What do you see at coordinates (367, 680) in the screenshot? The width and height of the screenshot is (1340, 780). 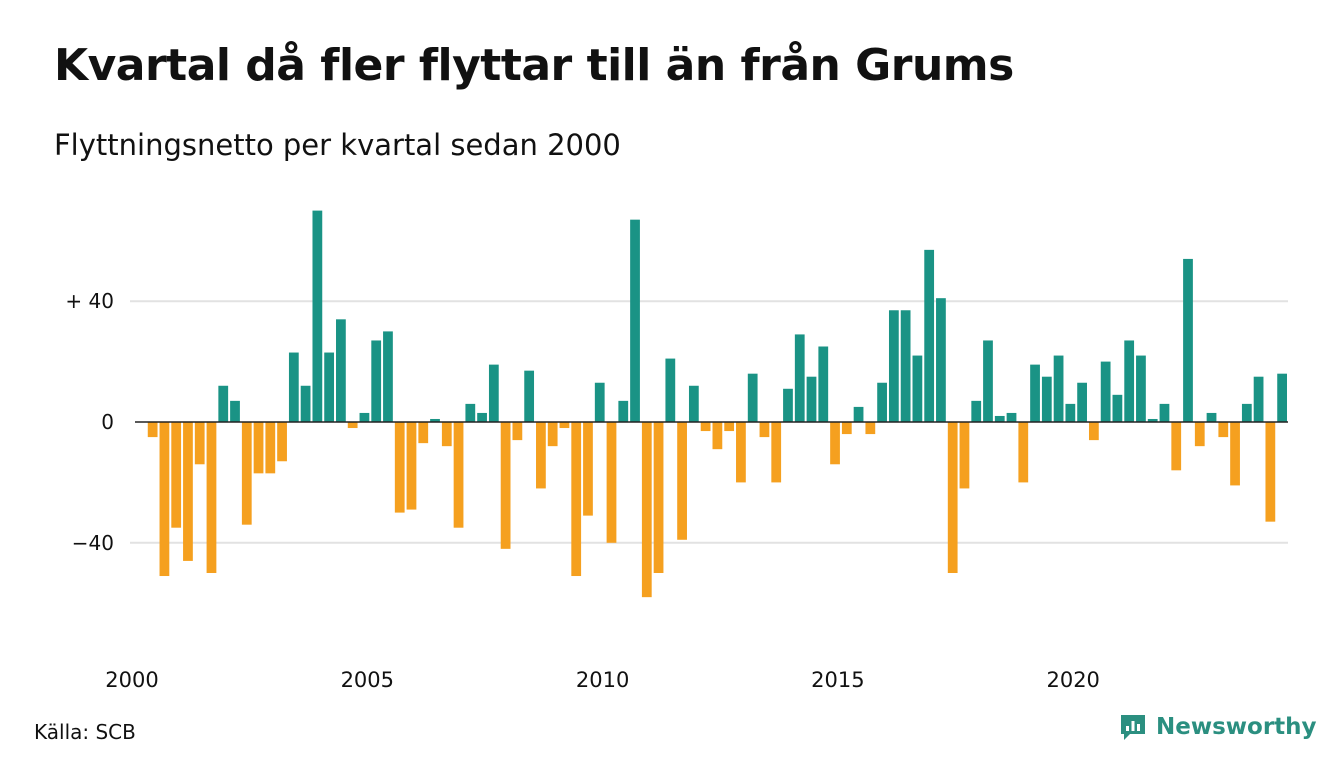 I see `x-tick-label: 2005` at bounding box center [367, 680].